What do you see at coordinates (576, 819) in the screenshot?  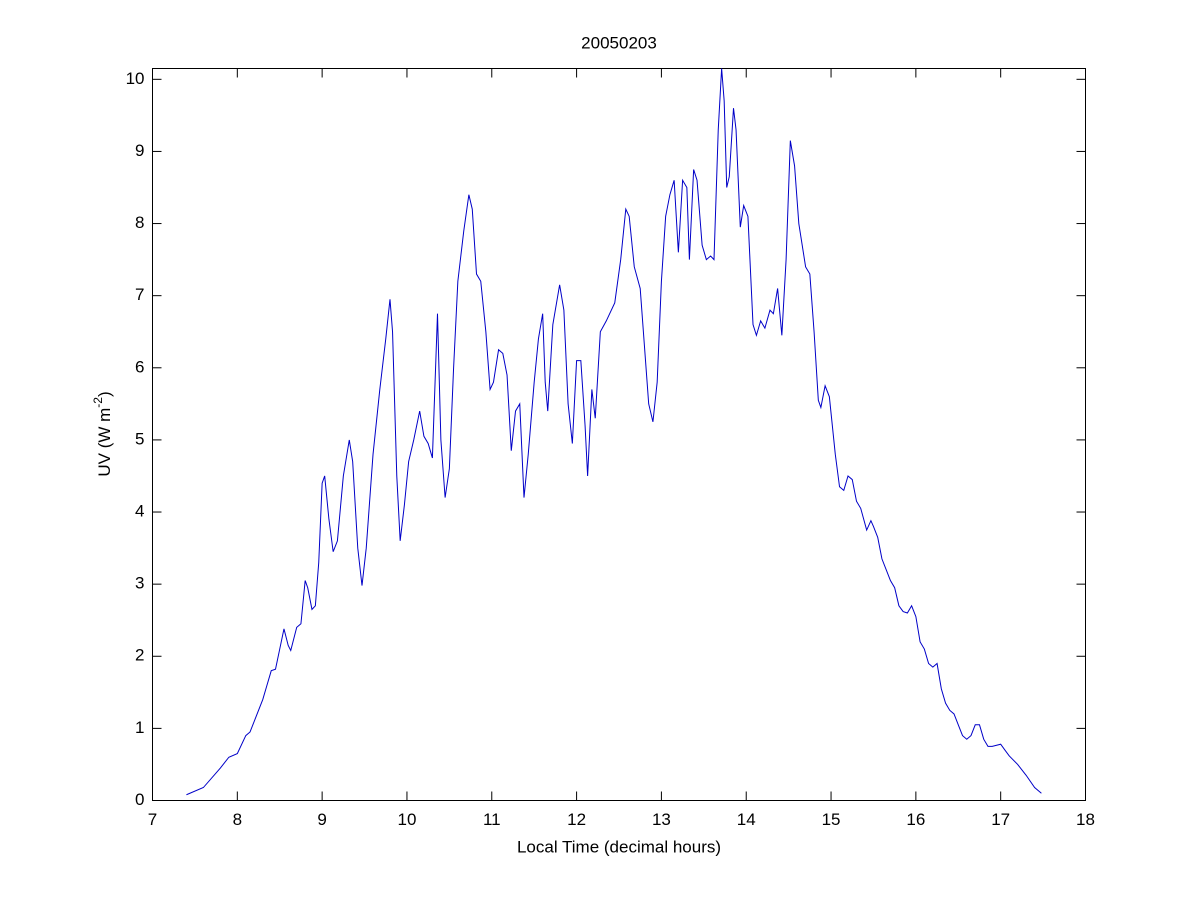 I see `x-tick-label: 12` at bounding box center [576, 819].